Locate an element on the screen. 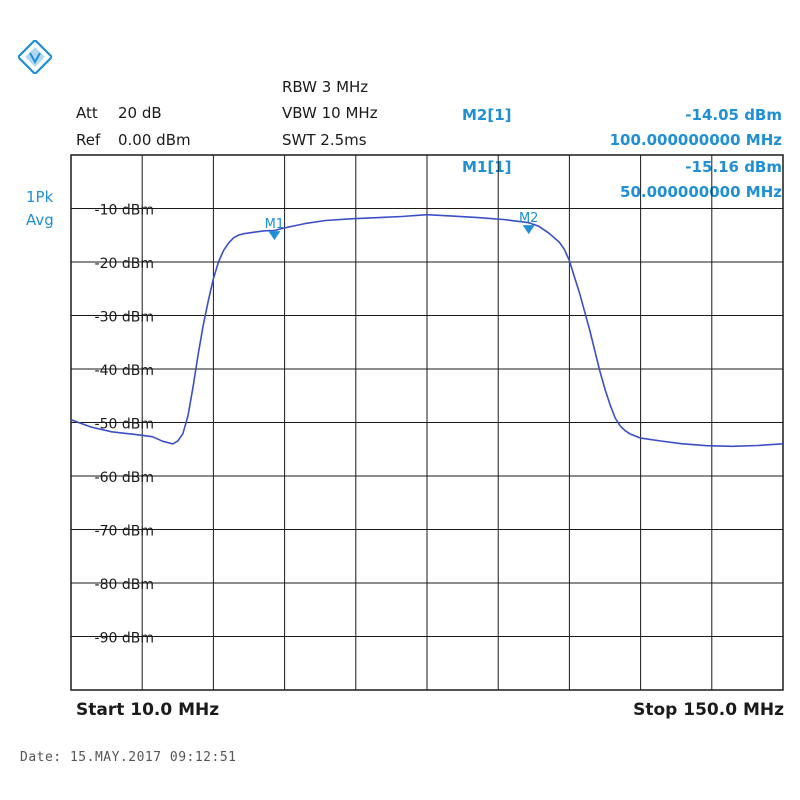 This screenshot has width=800, height=800. ref-label: Ref is located at coordinates (88, 140).